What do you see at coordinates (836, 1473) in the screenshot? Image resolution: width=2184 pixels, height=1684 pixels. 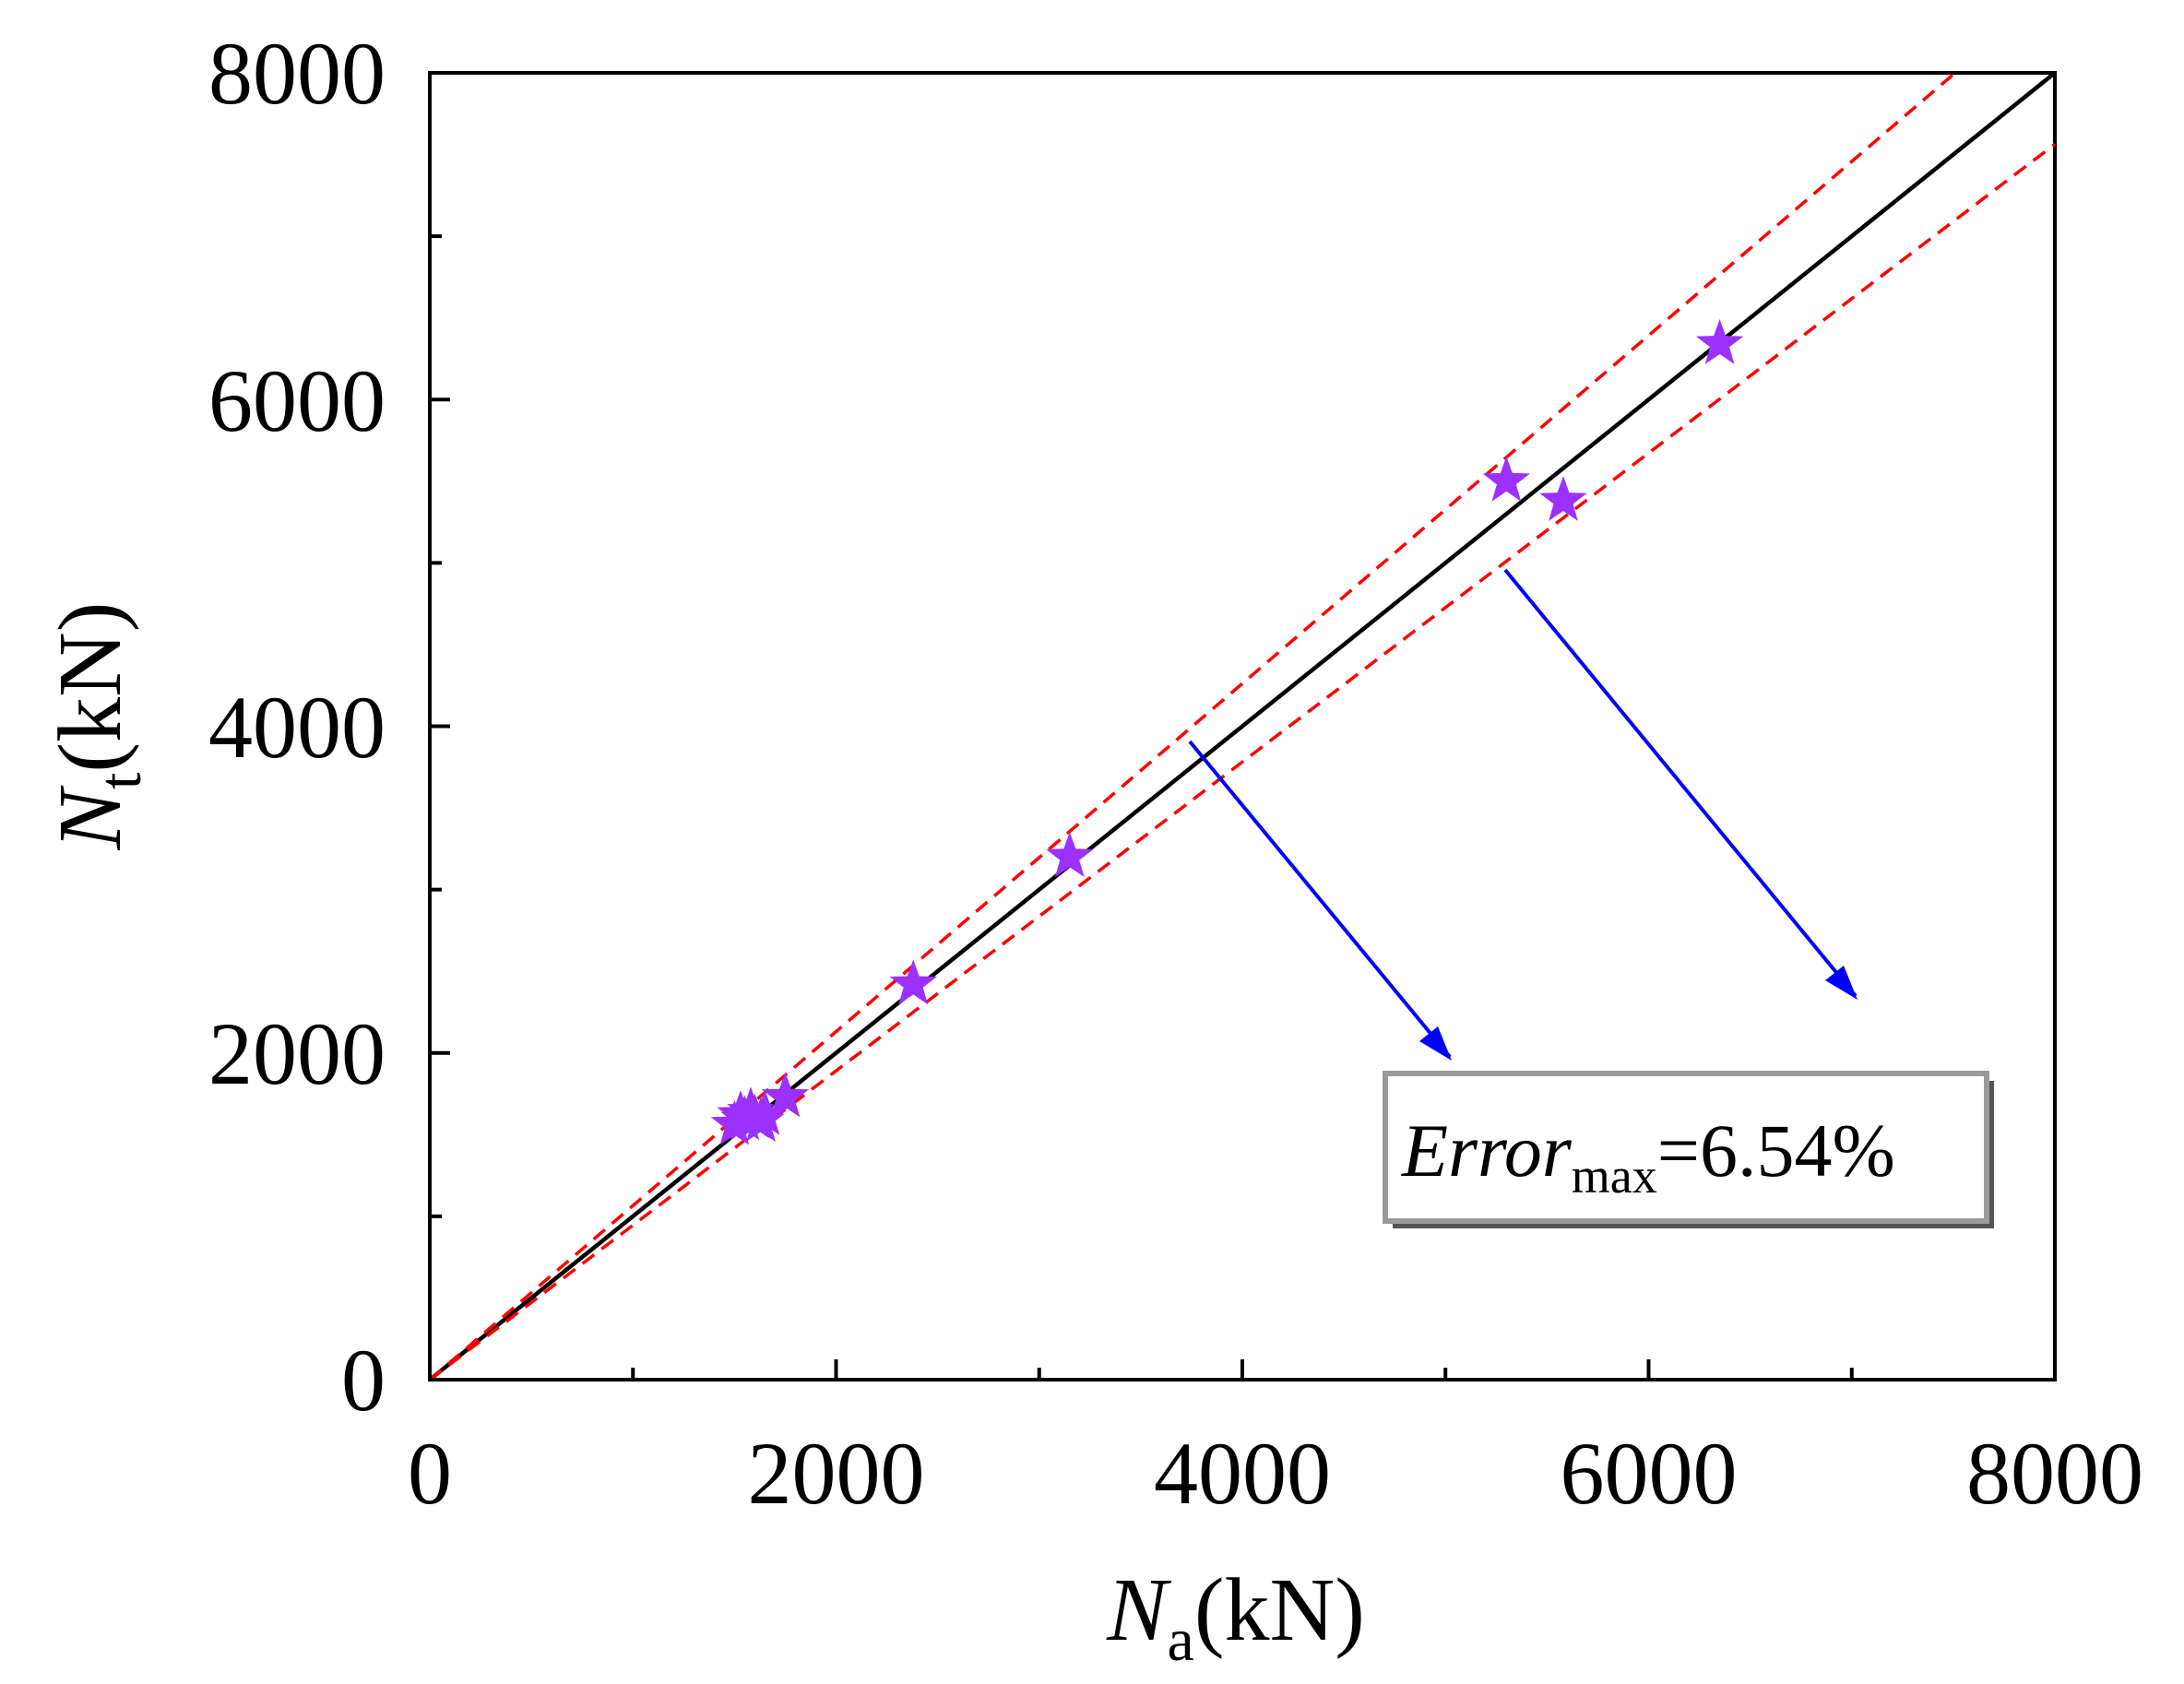 I see `x-tick-label: 2000` at bounding box center [836, 1473].